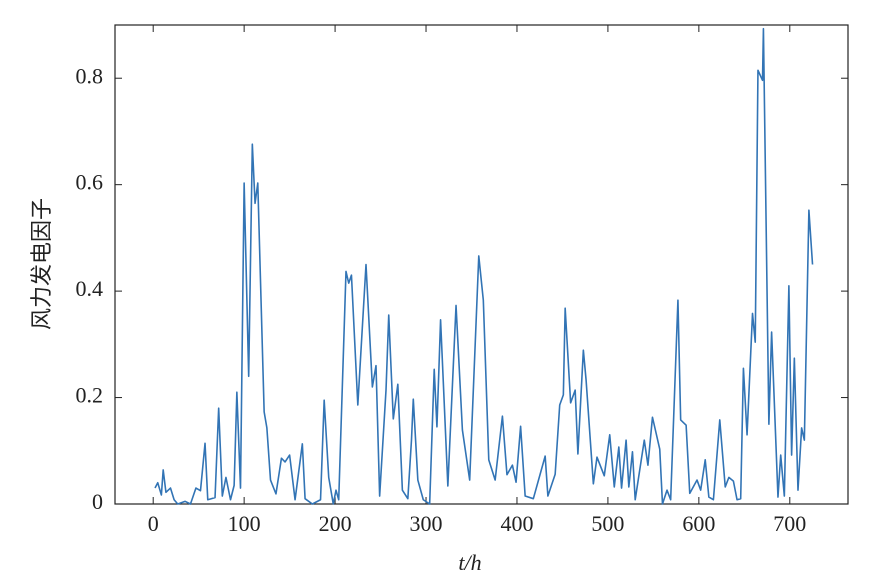 The image size is (887, 587). What do you see at coordinates (41, 264) in the screenshot?
I see `y-axis-label: 风力发电因子` at bounding box center [41, 264].